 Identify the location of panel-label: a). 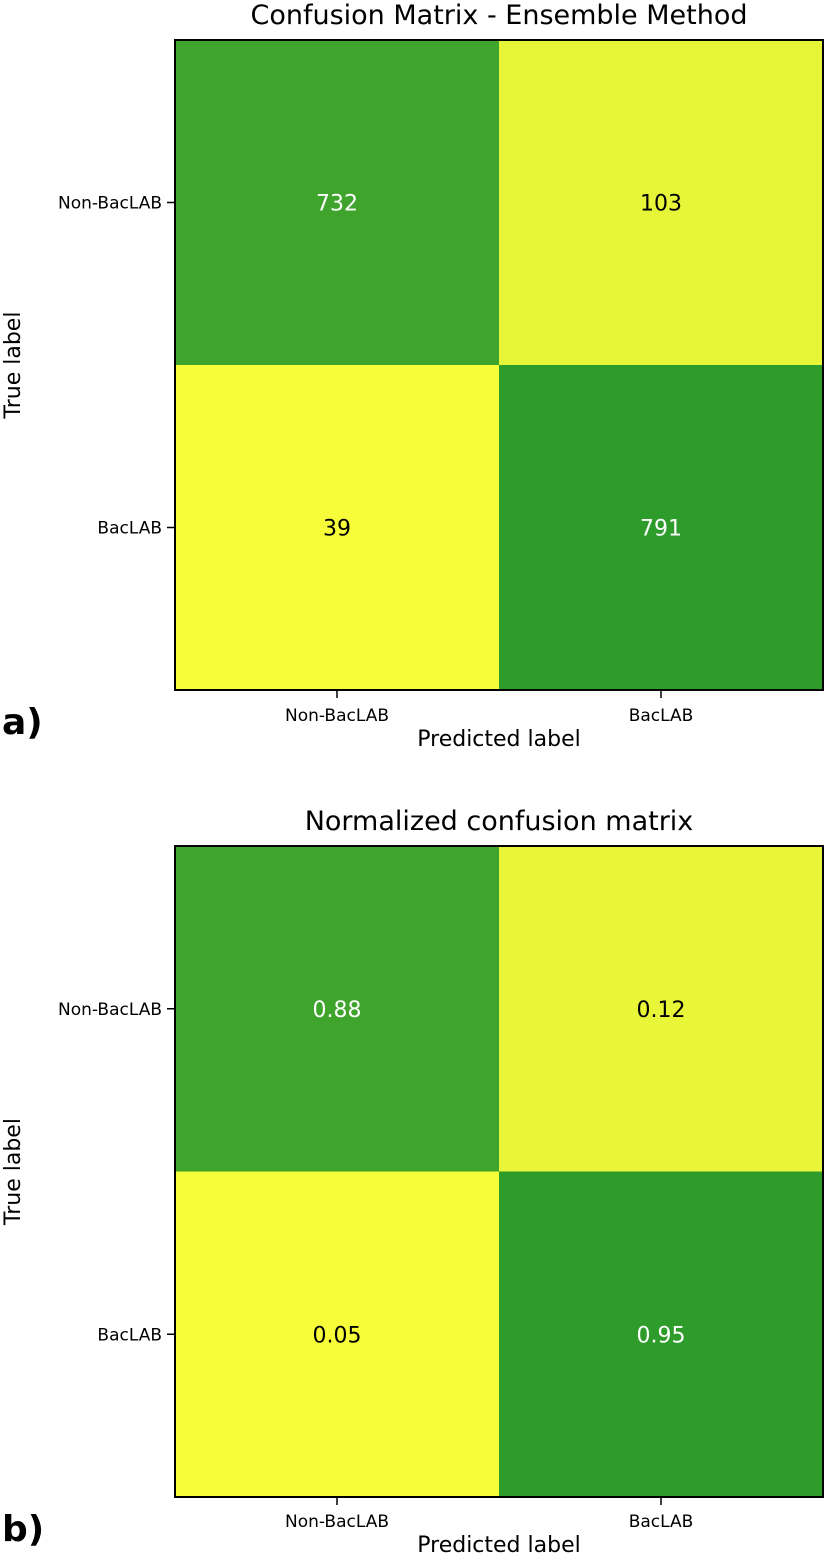
(22, 722).